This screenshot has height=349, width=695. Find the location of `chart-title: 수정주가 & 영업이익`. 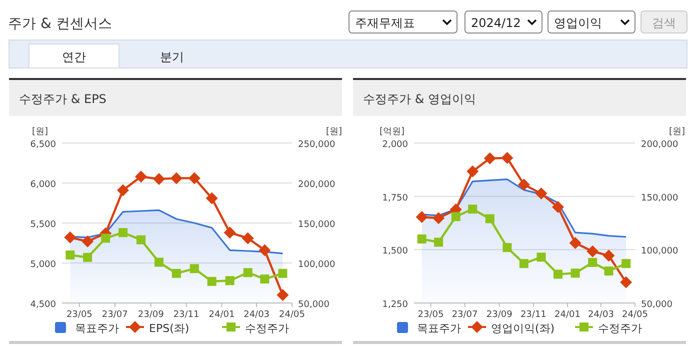

chart-title: 수정주가 & 영업이익 is located at coordinates (419, 99).